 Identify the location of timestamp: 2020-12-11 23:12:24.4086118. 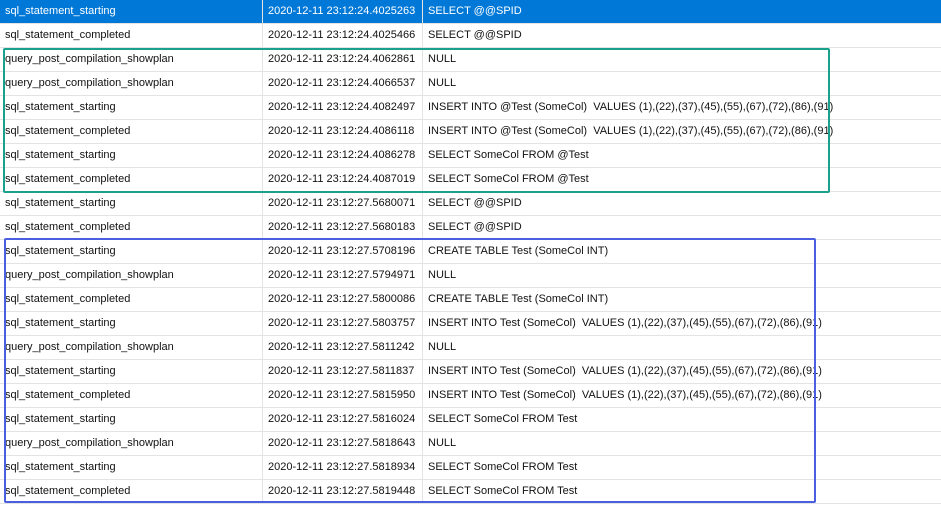
(343, 132).